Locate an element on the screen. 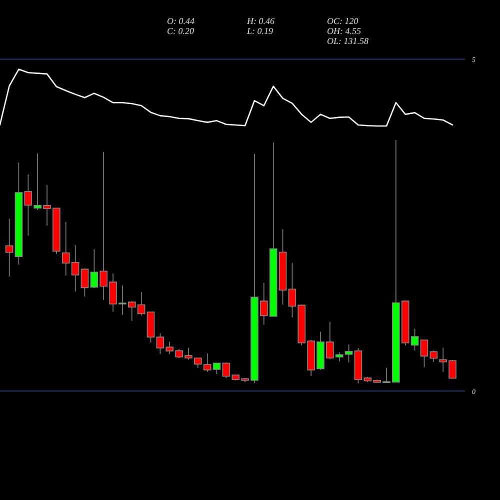 The image size is (500, 500). text: OL: 131.58 is located at coordinates (348, 41).